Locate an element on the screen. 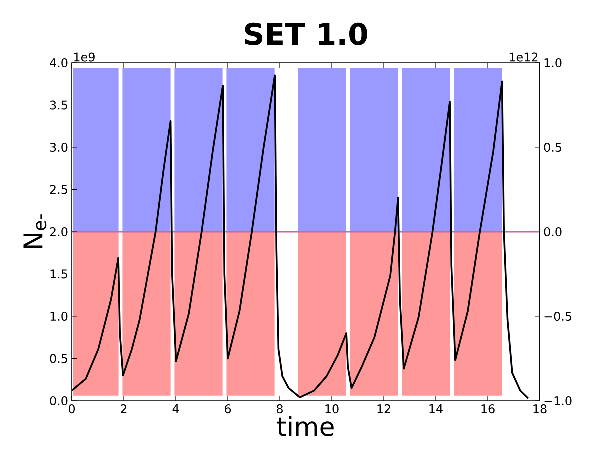 This screenshot has height=455, width=596. x-tick-label: 14 is located at coordinates (436, 409).